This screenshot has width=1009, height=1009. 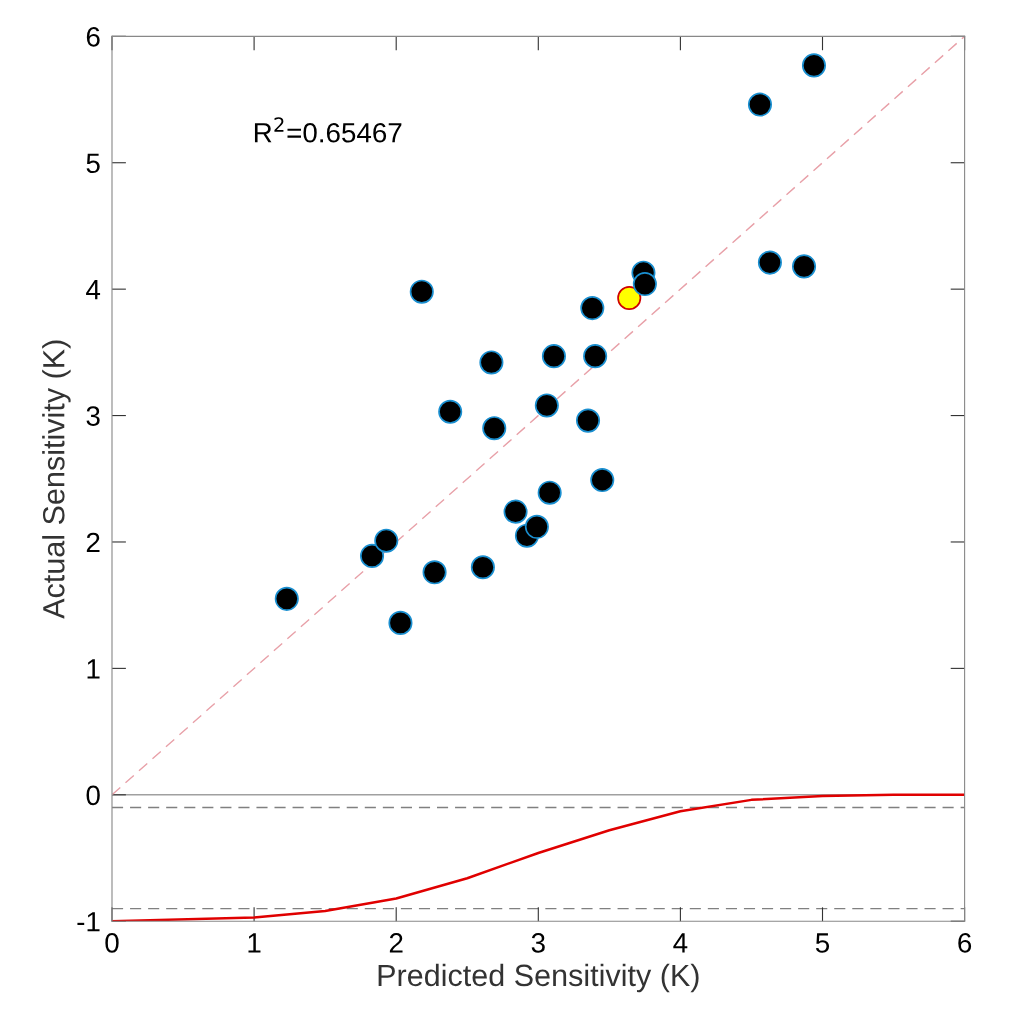 I want to click on x-axis-title: Predicted Sensitivity (K), so click(x=538, y=978).